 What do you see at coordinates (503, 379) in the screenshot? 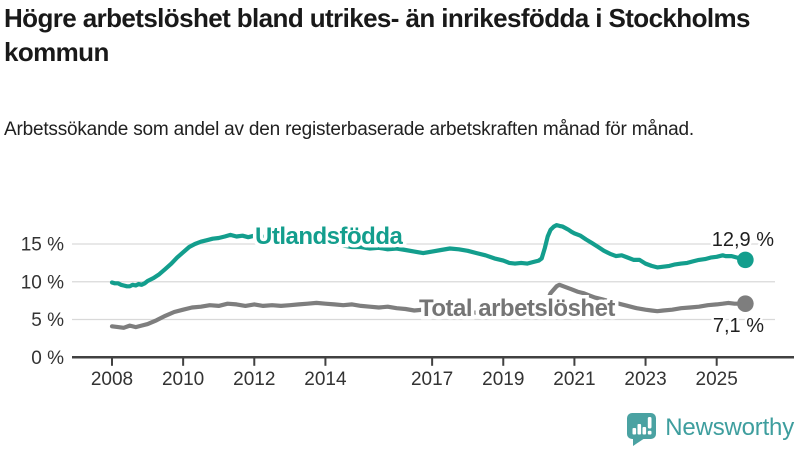
I see `x-tick-label: 2019` at bounding box center [503, 379].